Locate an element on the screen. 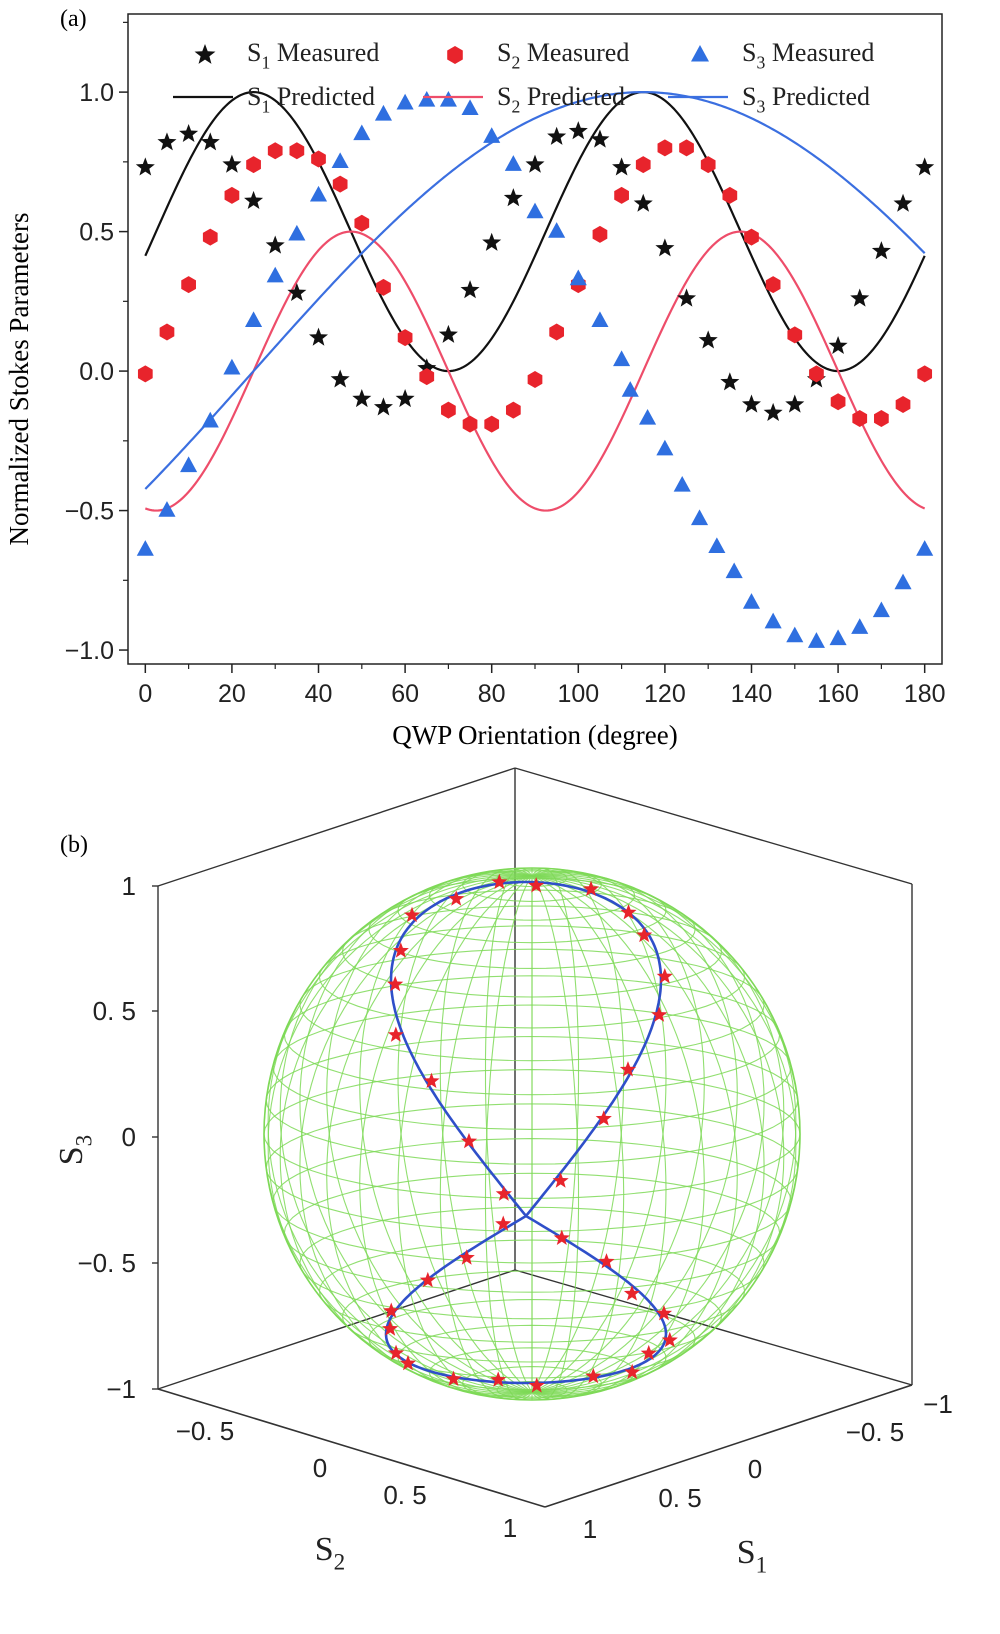 This screenshot has width=1000, height=1634. x-tick-label: 120 is located at coordinates (665, 694).